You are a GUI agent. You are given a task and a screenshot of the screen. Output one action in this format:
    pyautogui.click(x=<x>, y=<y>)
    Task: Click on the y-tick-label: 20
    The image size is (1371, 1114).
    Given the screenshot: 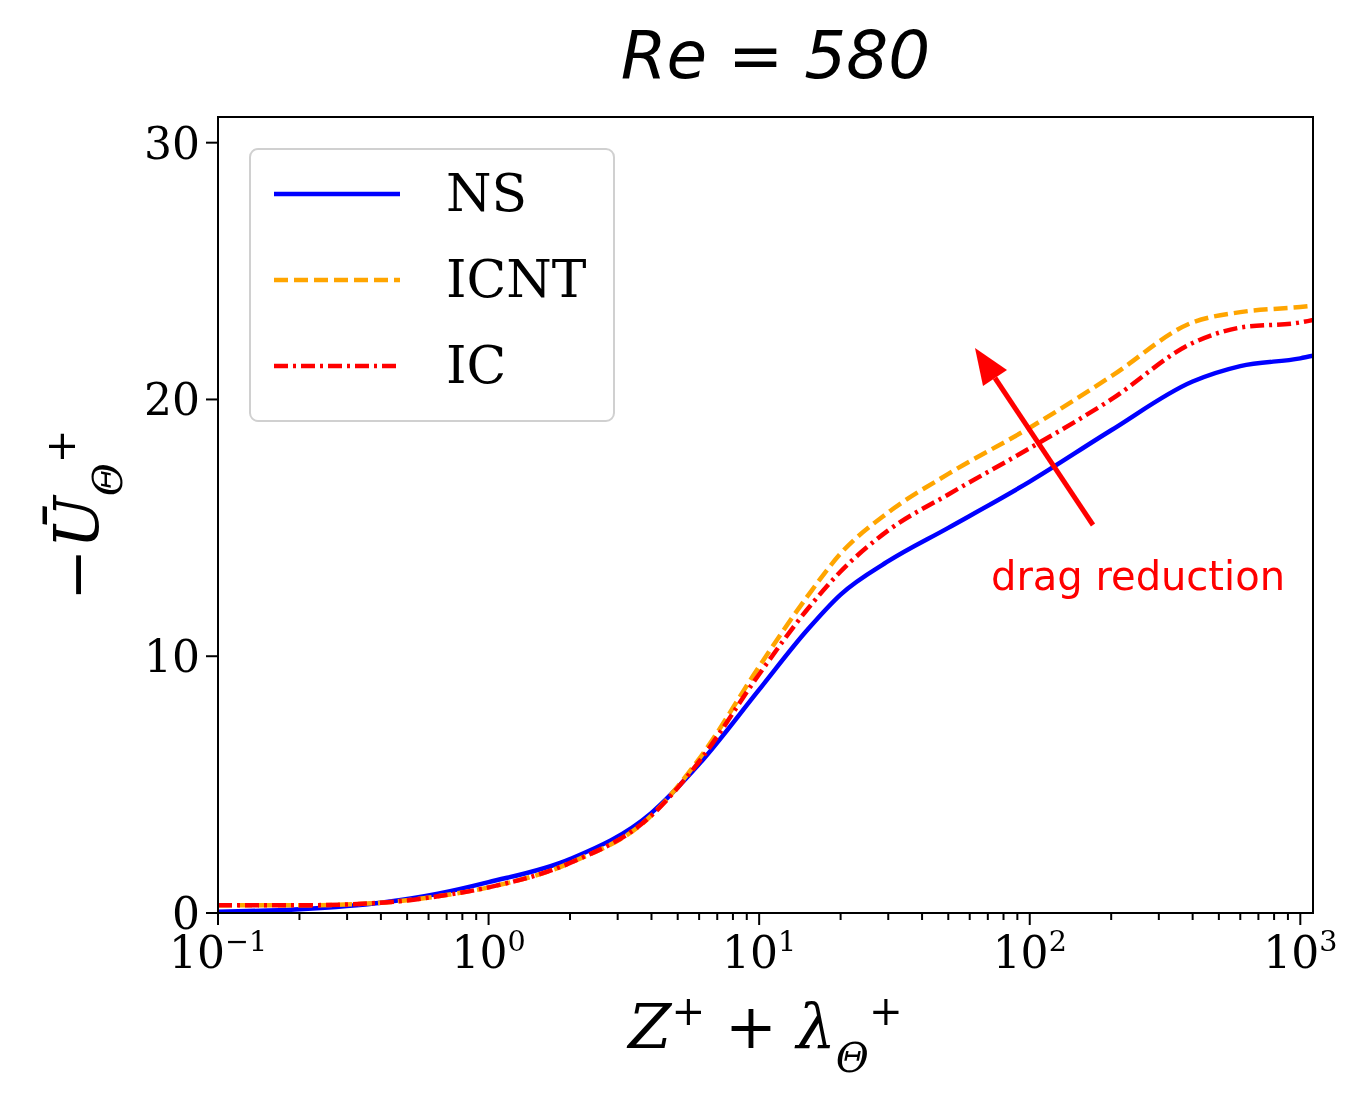 What is the action you would take?
    pyautogui.click(x=172, y=400)
    